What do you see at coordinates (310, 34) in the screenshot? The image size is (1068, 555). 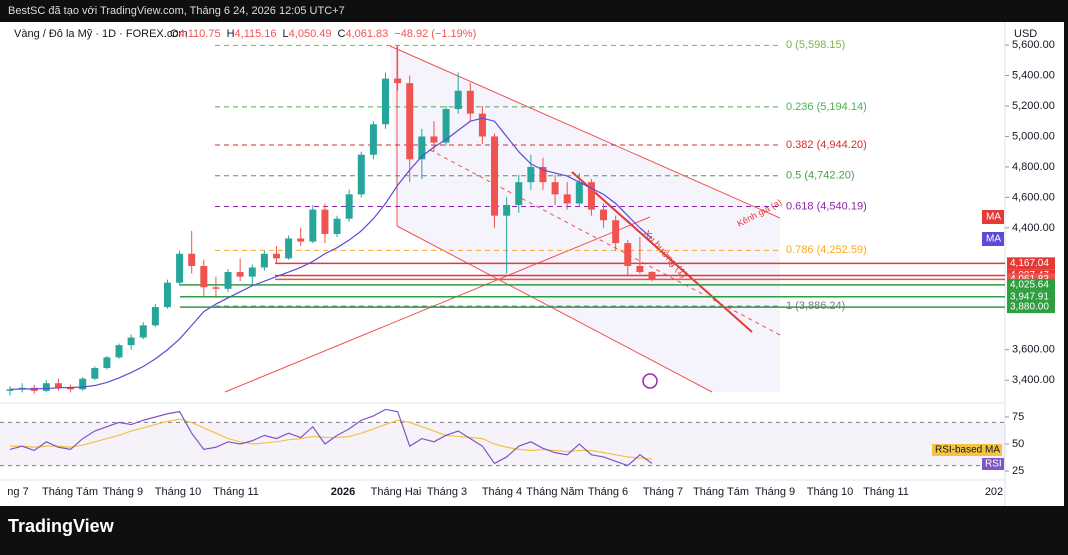 I see `ohlc-value: 4,050.49` at bounding box center [310, 34].